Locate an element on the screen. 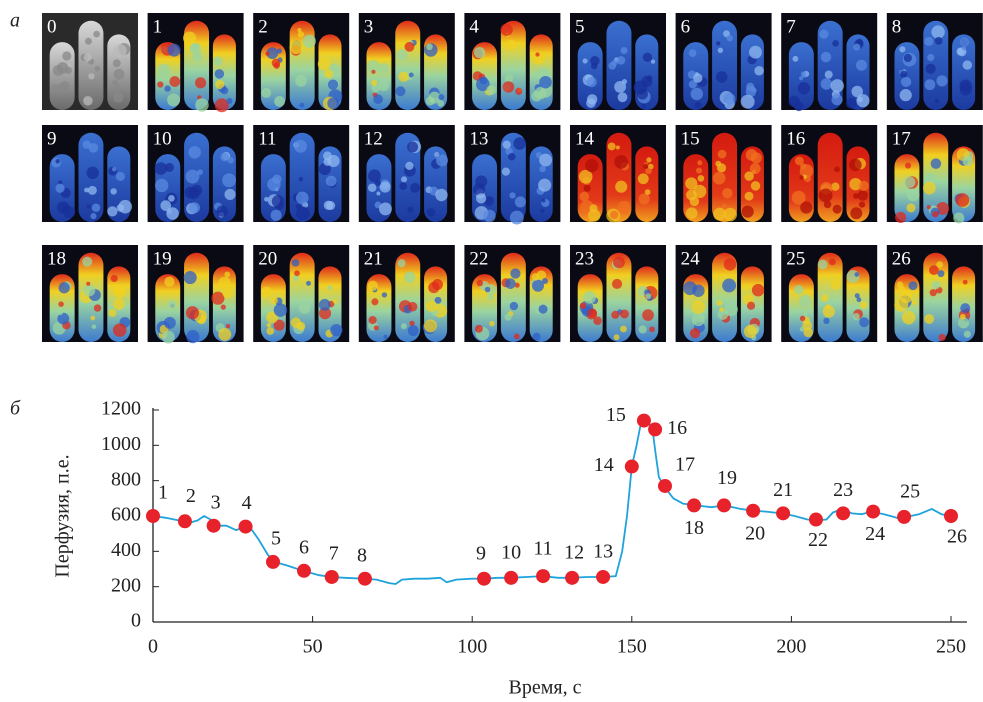  x-tick-label: 0 is located at coordinates (153, 647).